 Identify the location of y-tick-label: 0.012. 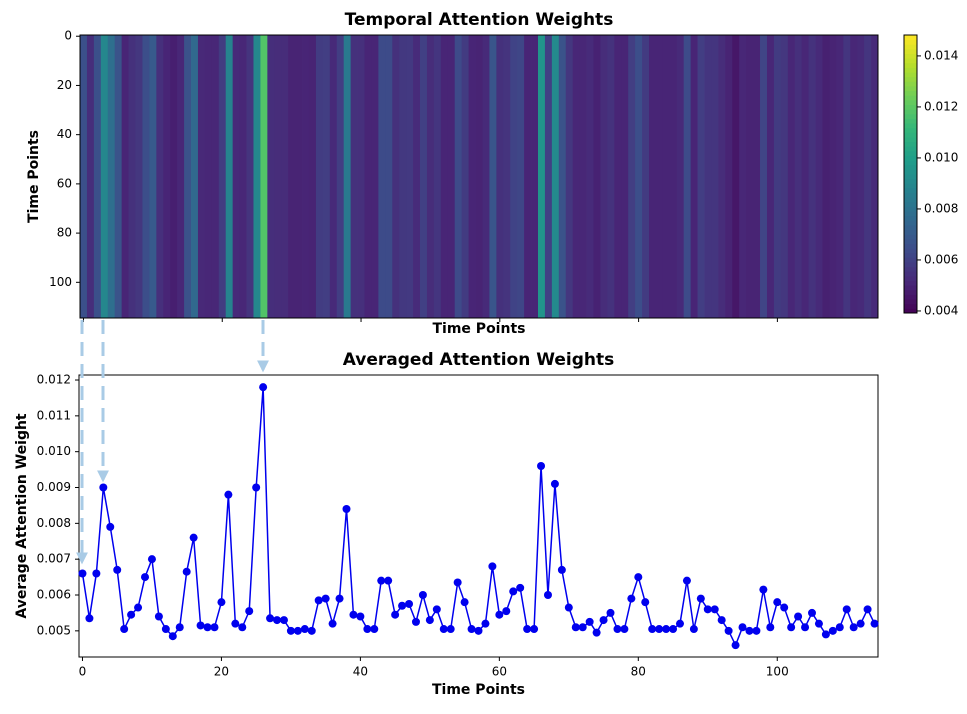
(54, 380).